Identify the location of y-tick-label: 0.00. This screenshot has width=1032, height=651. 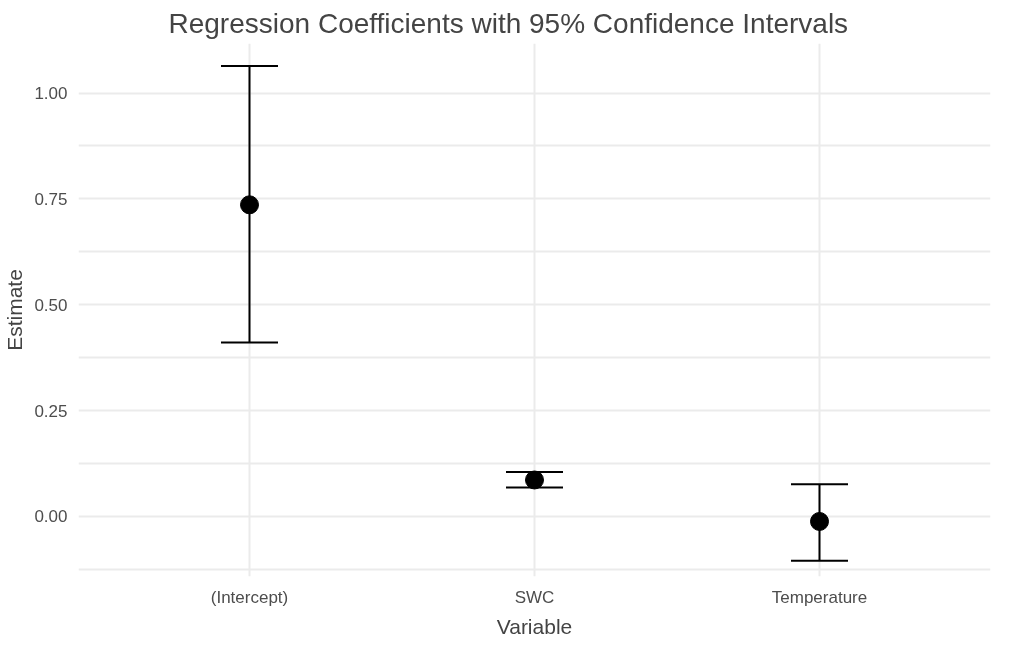
(51, 517).